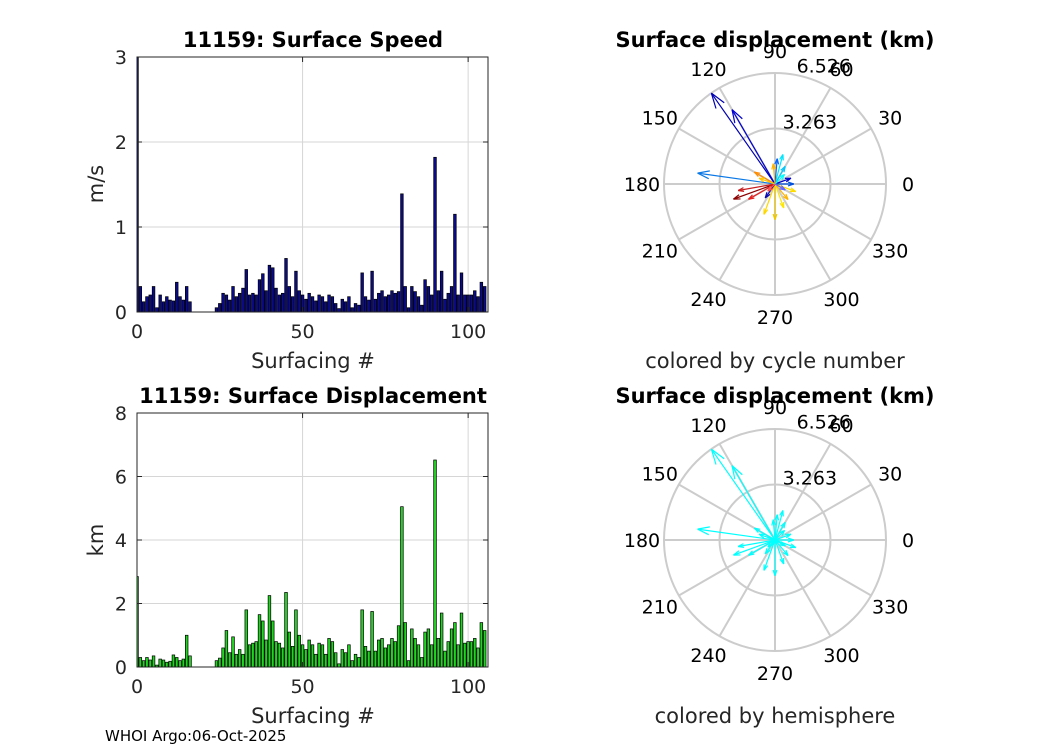 This screenshot has width=1050, height=750. What do you see at coordinates (660, 608) in the screenshot?
I see `polar-angle-label: 210` at bounding box center [660, 608].